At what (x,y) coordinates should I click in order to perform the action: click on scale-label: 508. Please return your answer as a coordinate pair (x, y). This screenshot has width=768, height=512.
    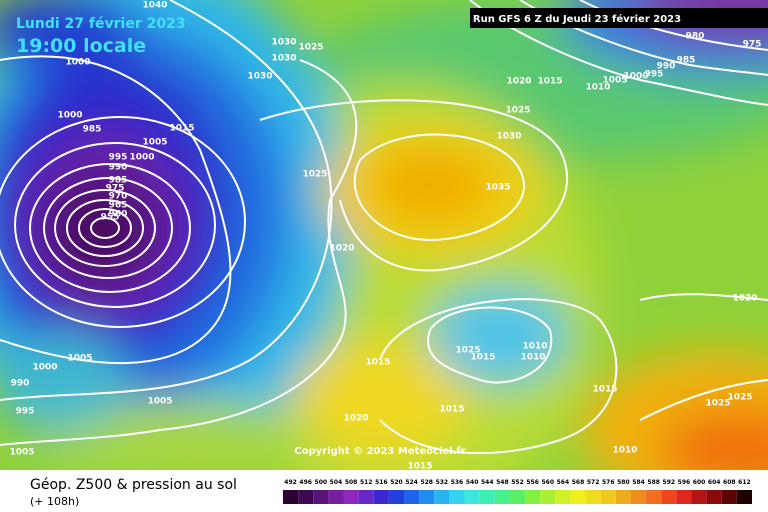
    Looking at the image, I should click on (351, 482).